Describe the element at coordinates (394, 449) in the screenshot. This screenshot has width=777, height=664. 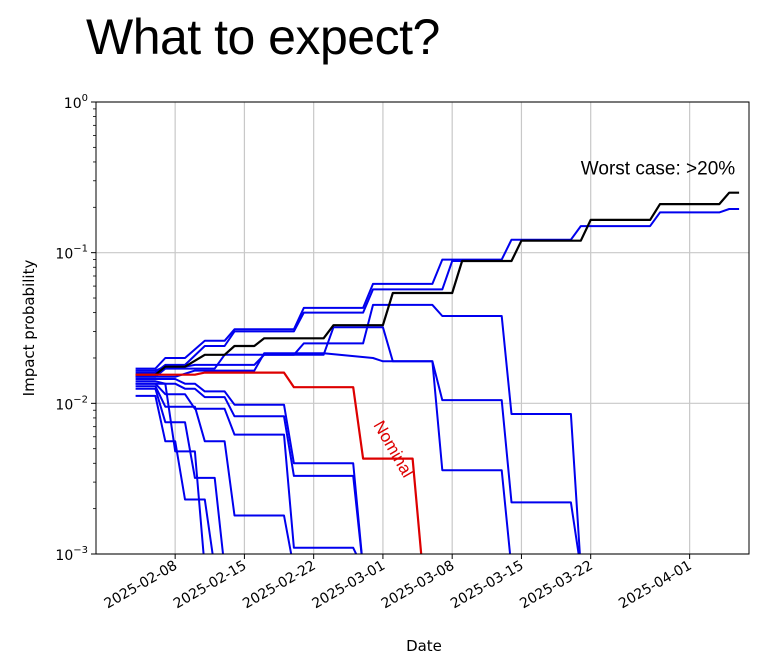
I see `nominal-annotation: Nominal` at that location.